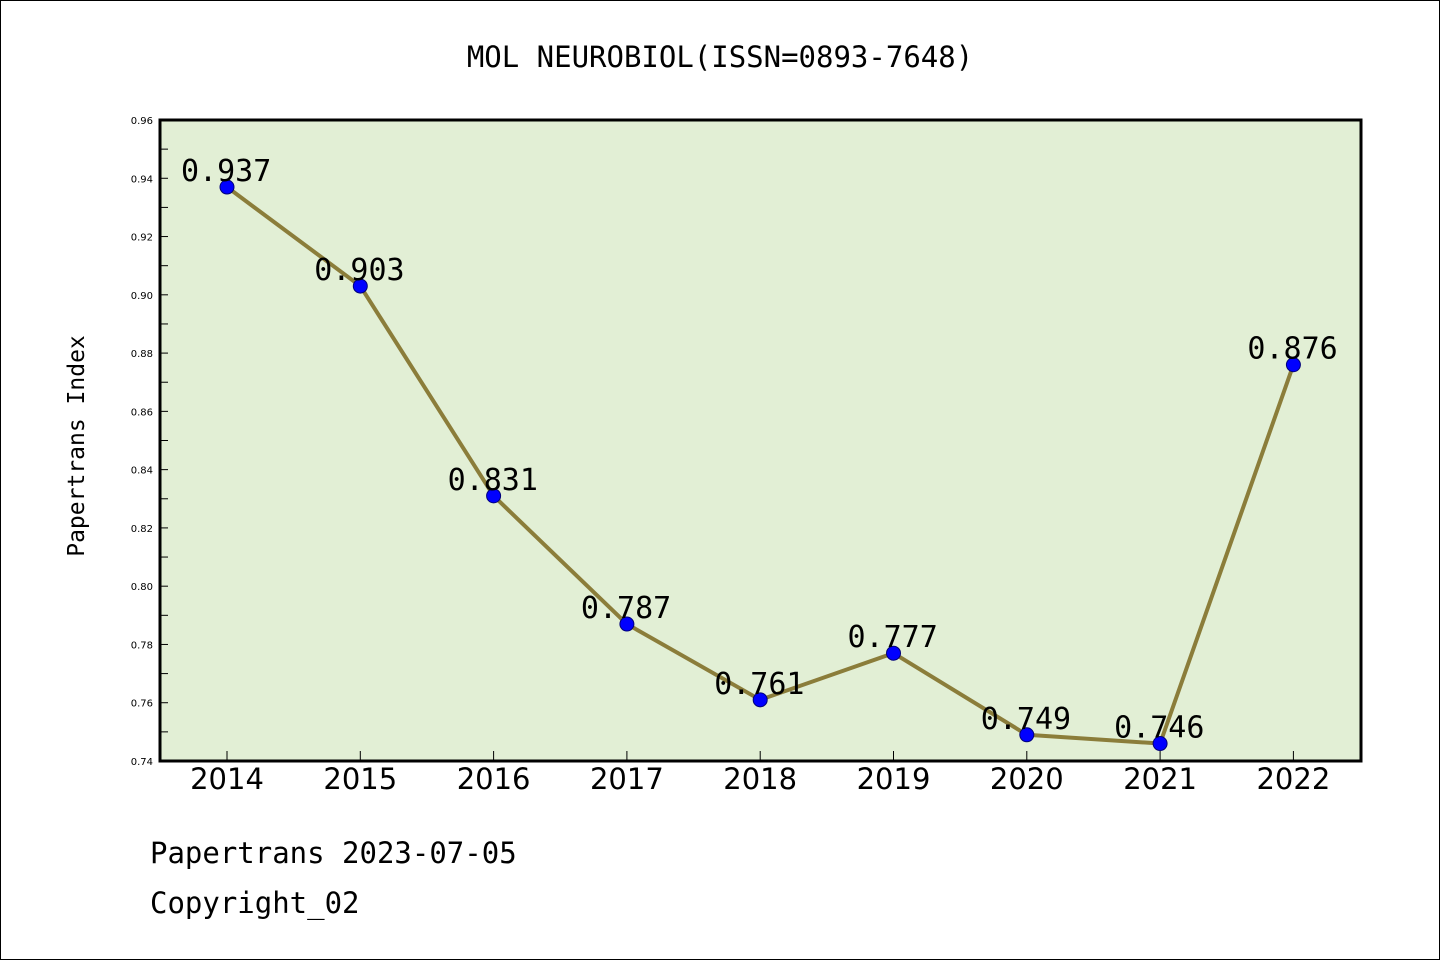 This screenshot has width=1440, height=960. What do you see at coordinates (359, 270) in the screenshot?
I see `data-label: 0.903` at bounding box center [359, 270].